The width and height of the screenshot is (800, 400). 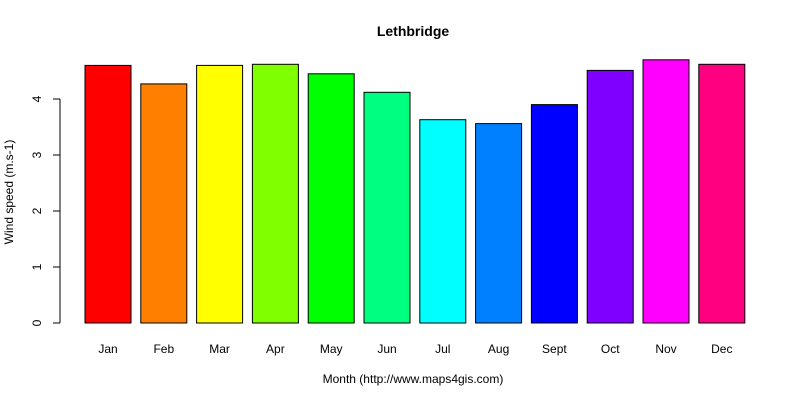 I want to click on x-tick-label: Jan, so click(x=107, y=349).